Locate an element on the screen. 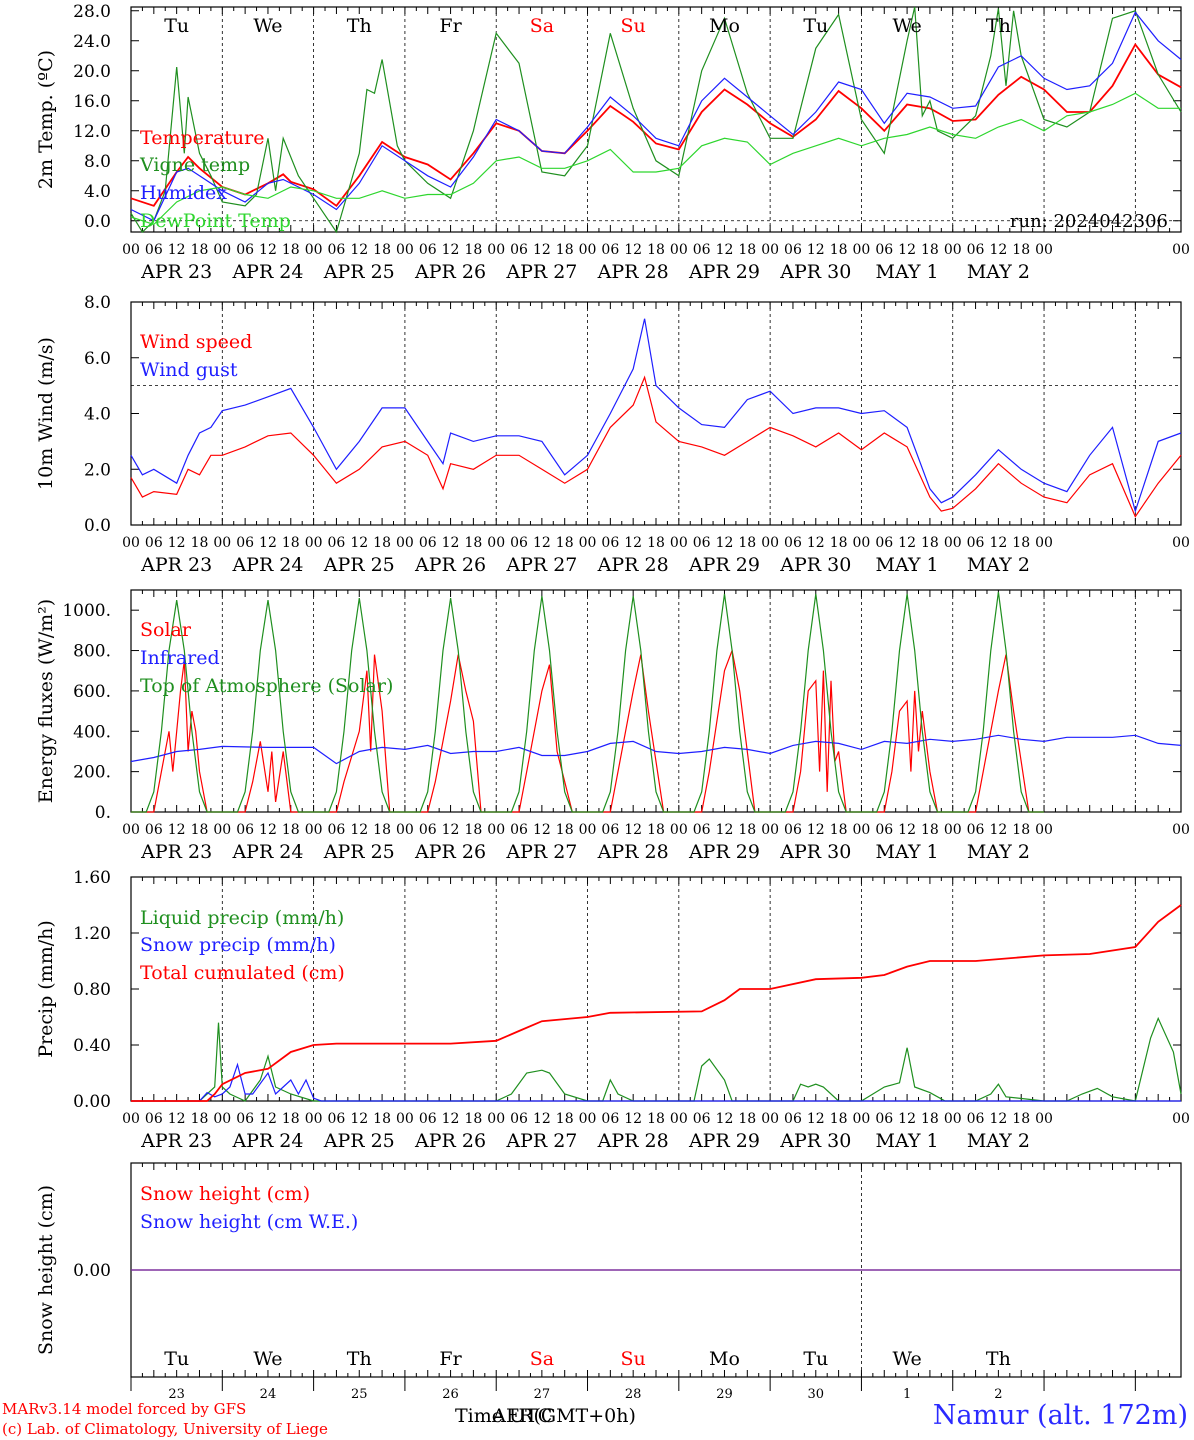 This screenshot has width=1194, height=1440. y-tick-label: 400. is located at coordinates (92, 732).